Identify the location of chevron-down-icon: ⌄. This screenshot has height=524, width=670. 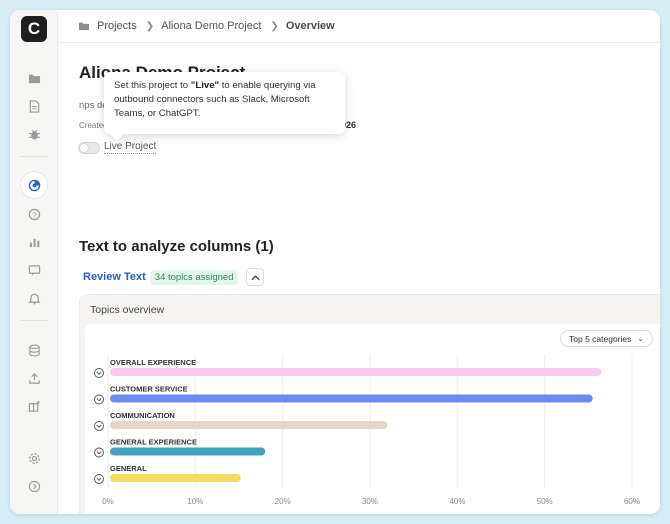
(640, 338).